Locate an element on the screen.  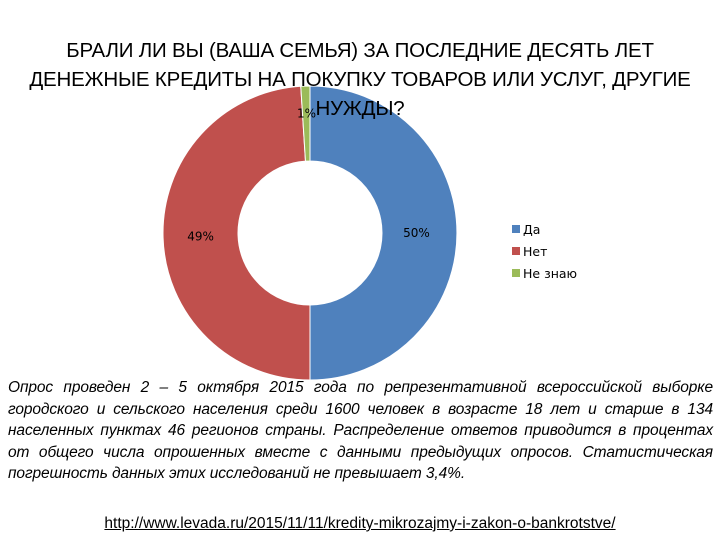
data-label-dont-know: 1% is located at coordinates (306, 114).